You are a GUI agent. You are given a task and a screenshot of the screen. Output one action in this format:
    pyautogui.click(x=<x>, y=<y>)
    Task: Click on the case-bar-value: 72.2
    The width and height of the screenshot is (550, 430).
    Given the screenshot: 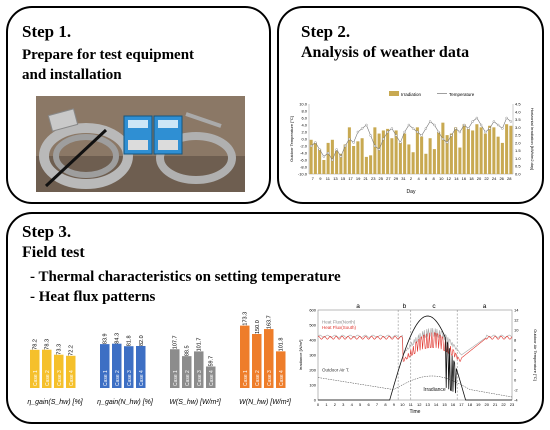 What is the action you would take?
    pyautogui.click(x=72, y=350)
    